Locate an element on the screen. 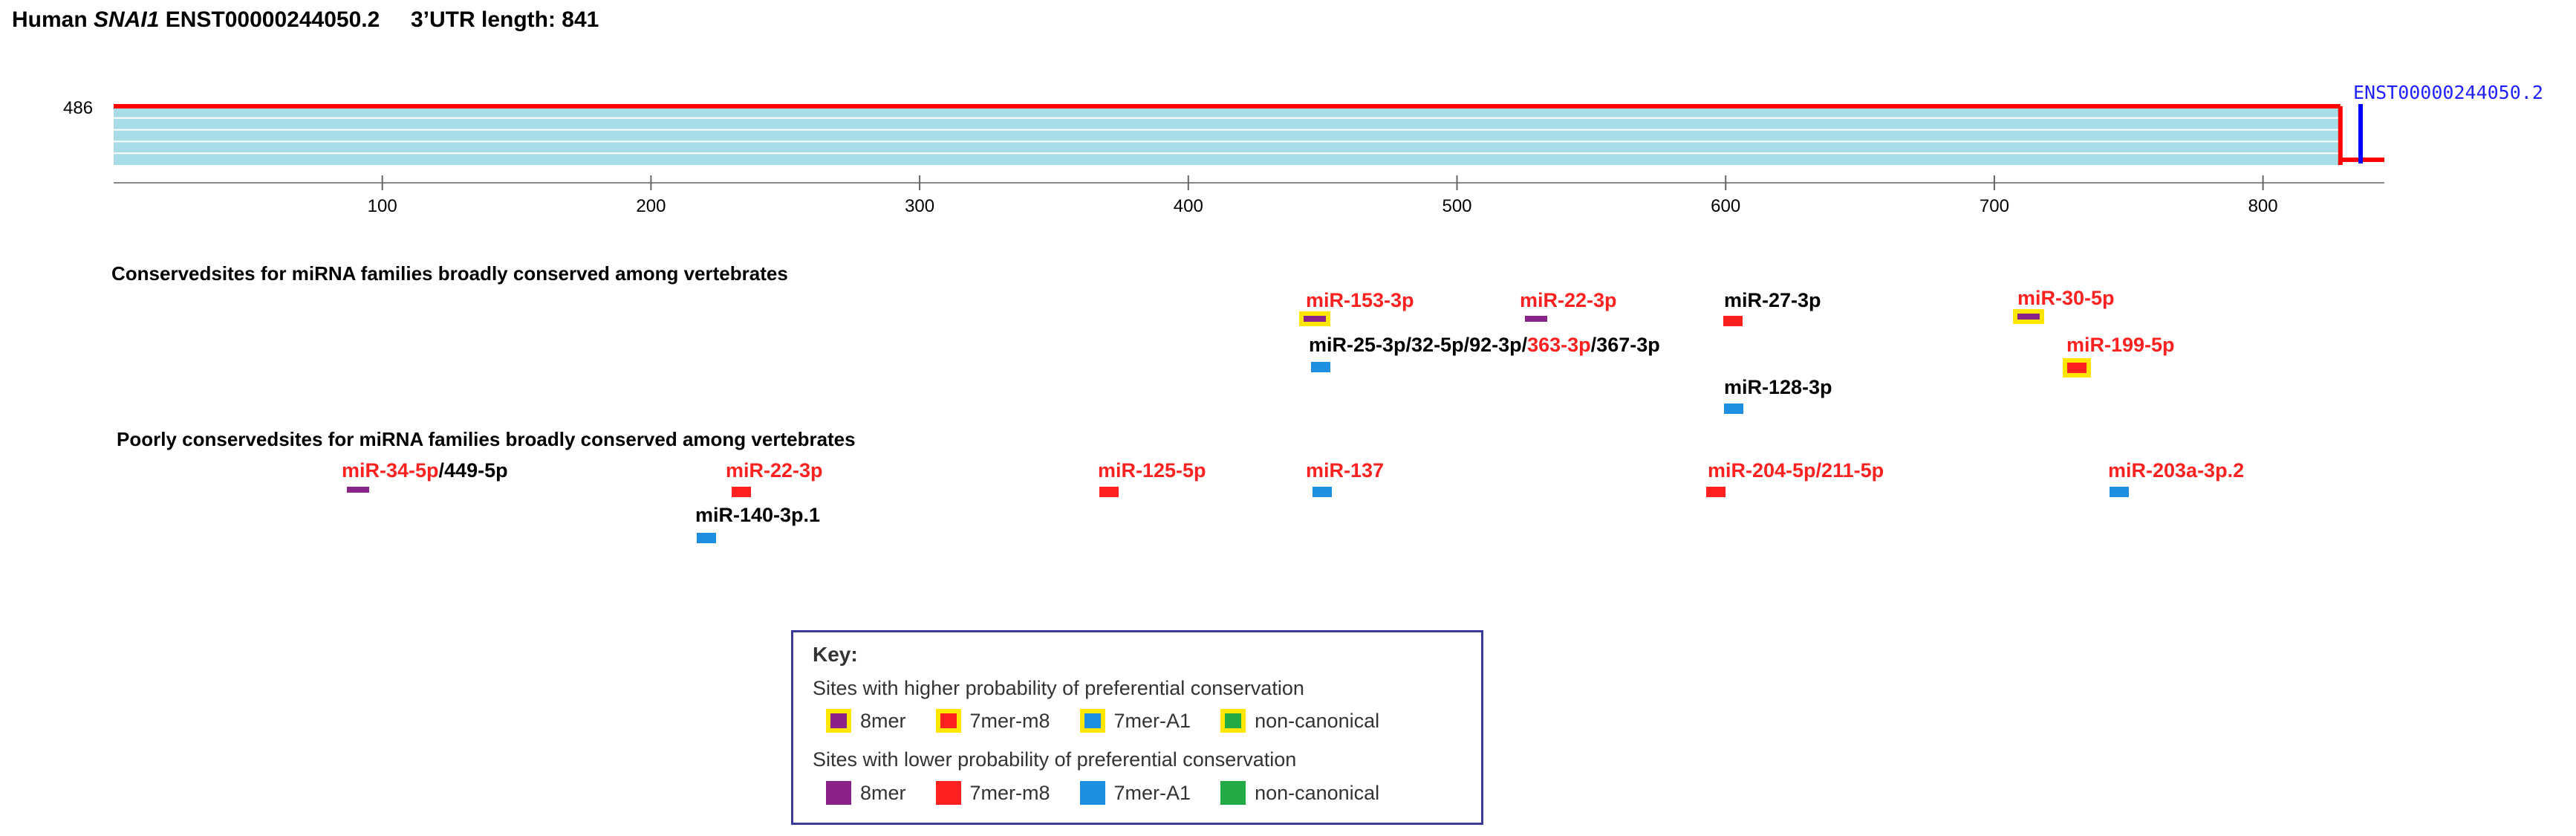  site-label: miR-140-3p.1 is located at coordinates (757, 515).